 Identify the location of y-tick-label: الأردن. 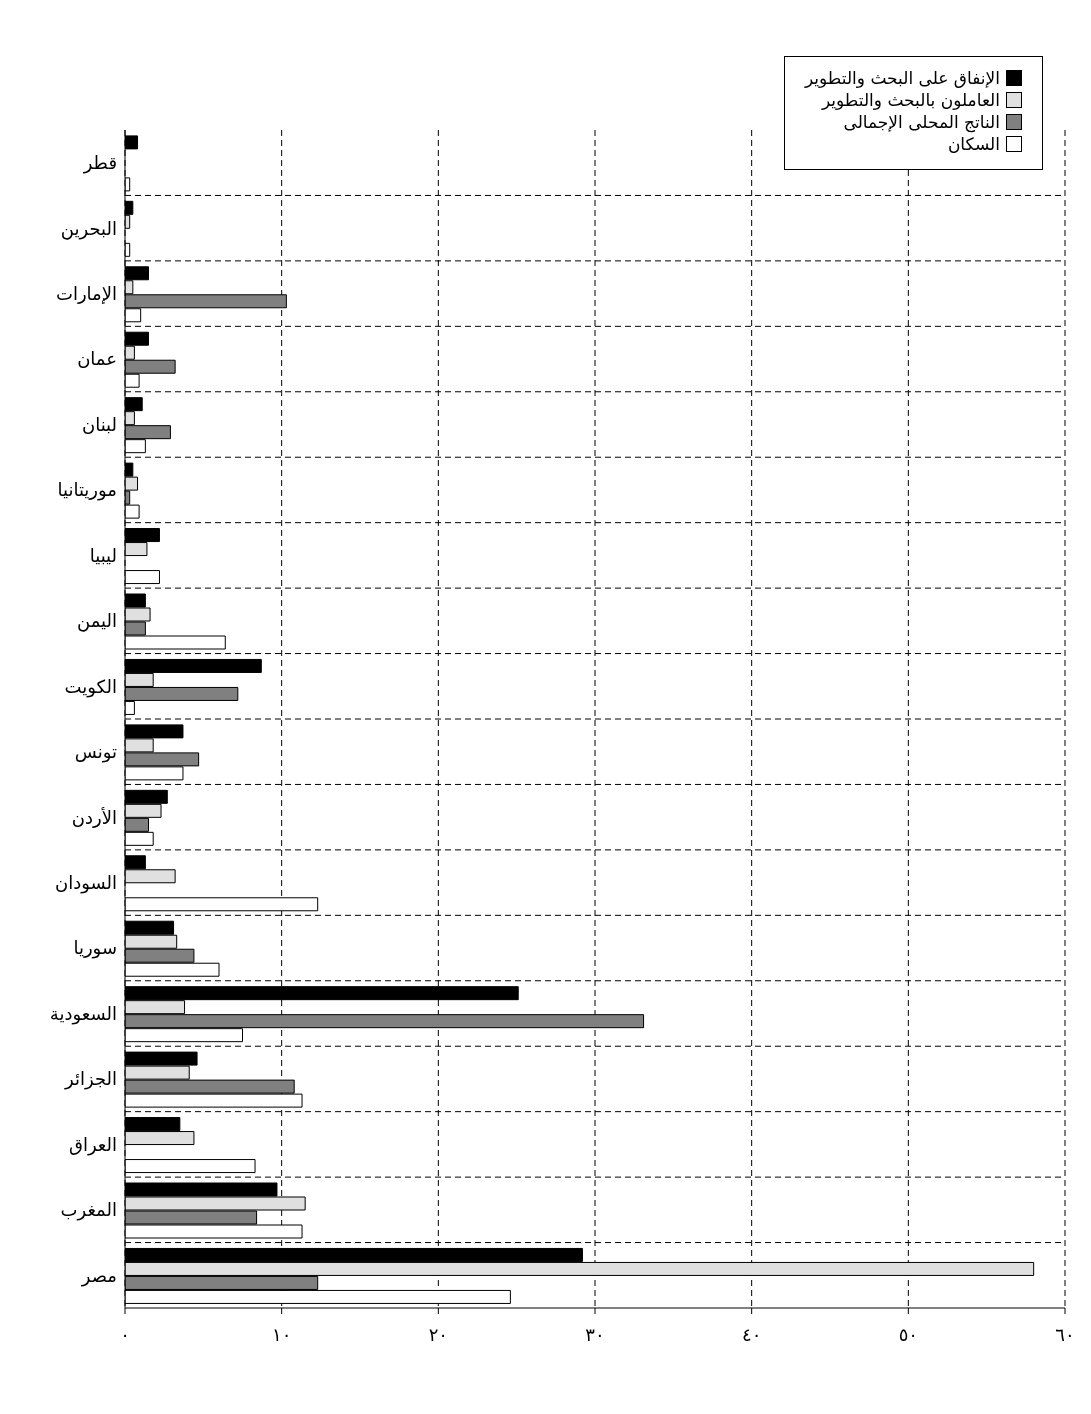
(94, 817).